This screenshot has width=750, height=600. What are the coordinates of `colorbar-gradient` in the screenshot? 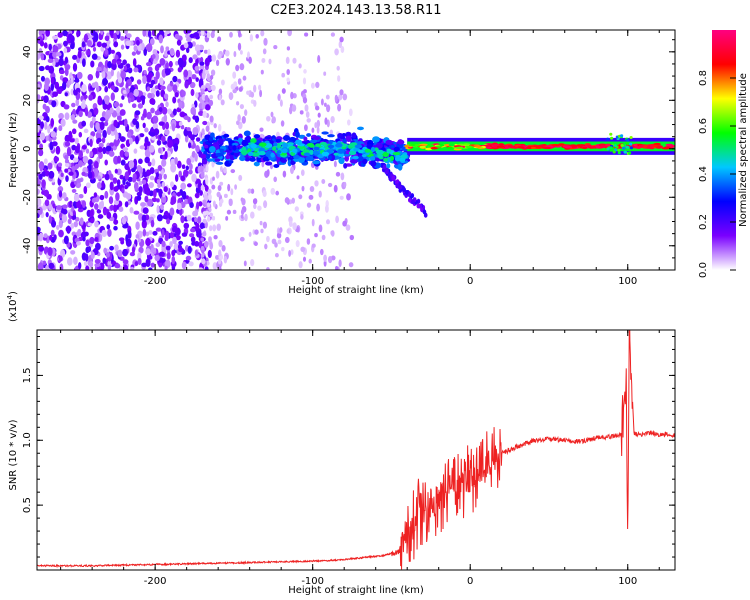 It's located at (724, 150).